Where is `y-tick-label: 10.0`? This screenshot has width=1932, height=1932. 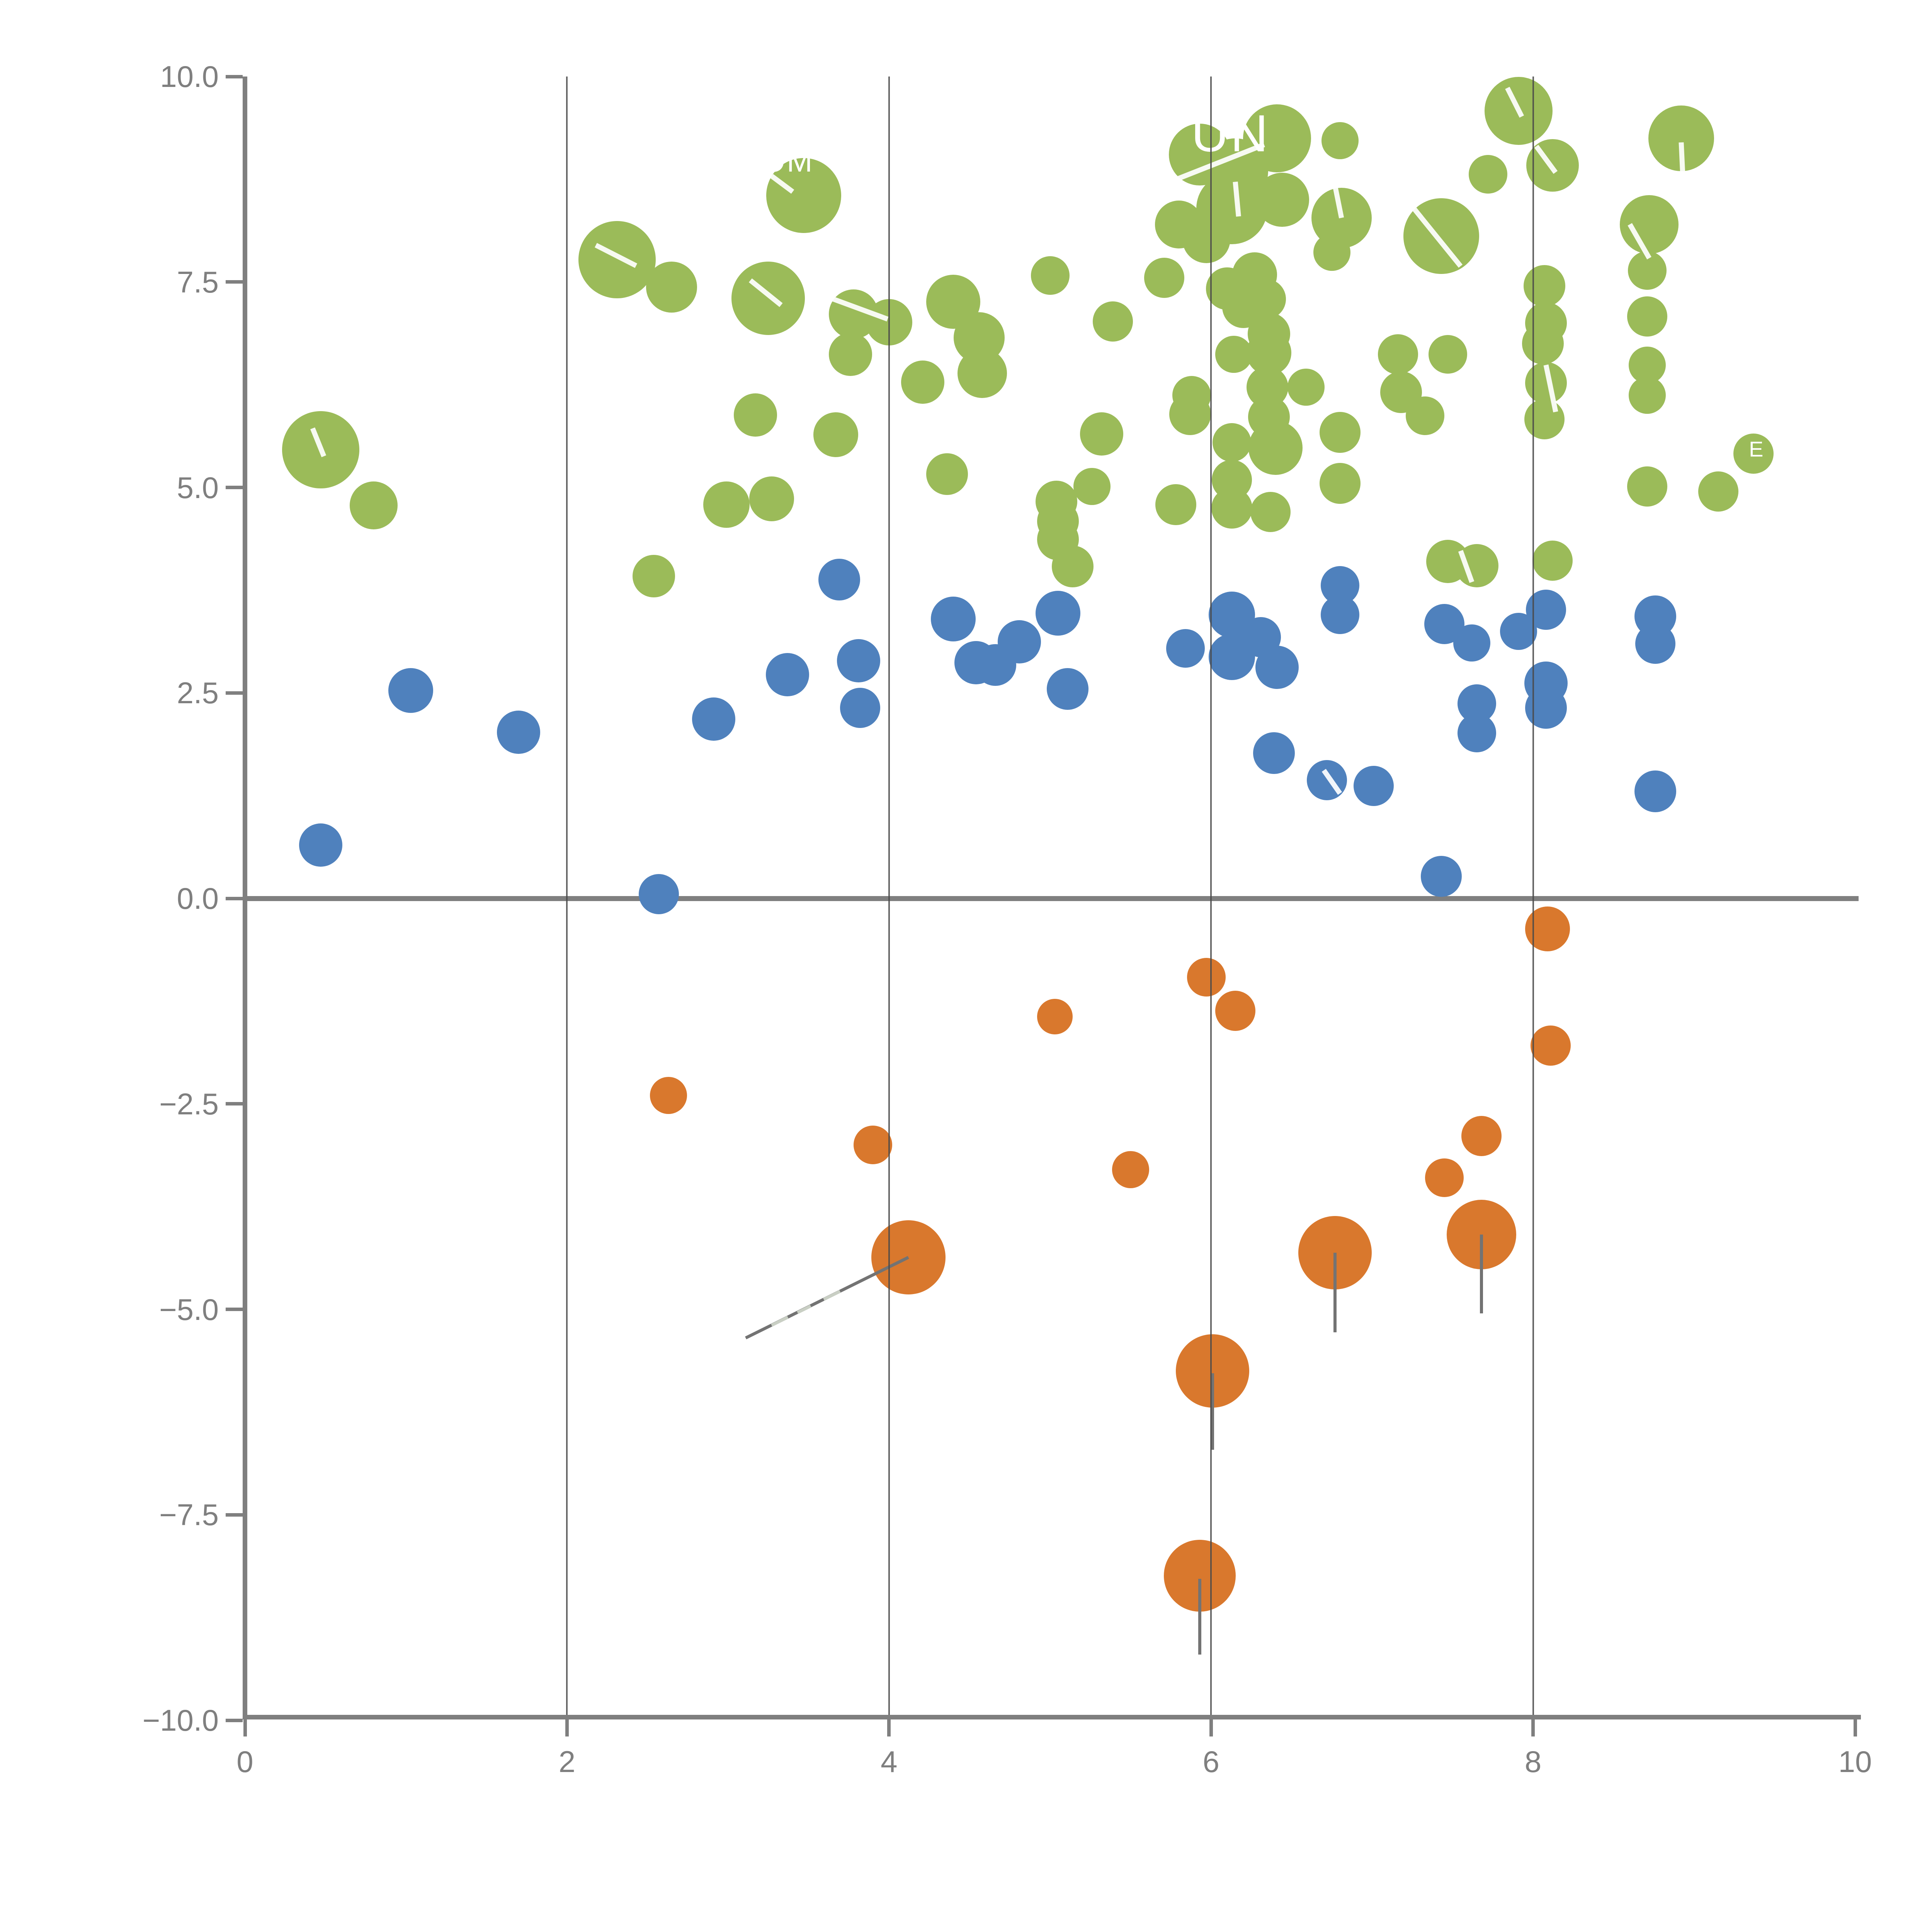 y-tick-label: 10.0 is located at coordinates (190, 77).